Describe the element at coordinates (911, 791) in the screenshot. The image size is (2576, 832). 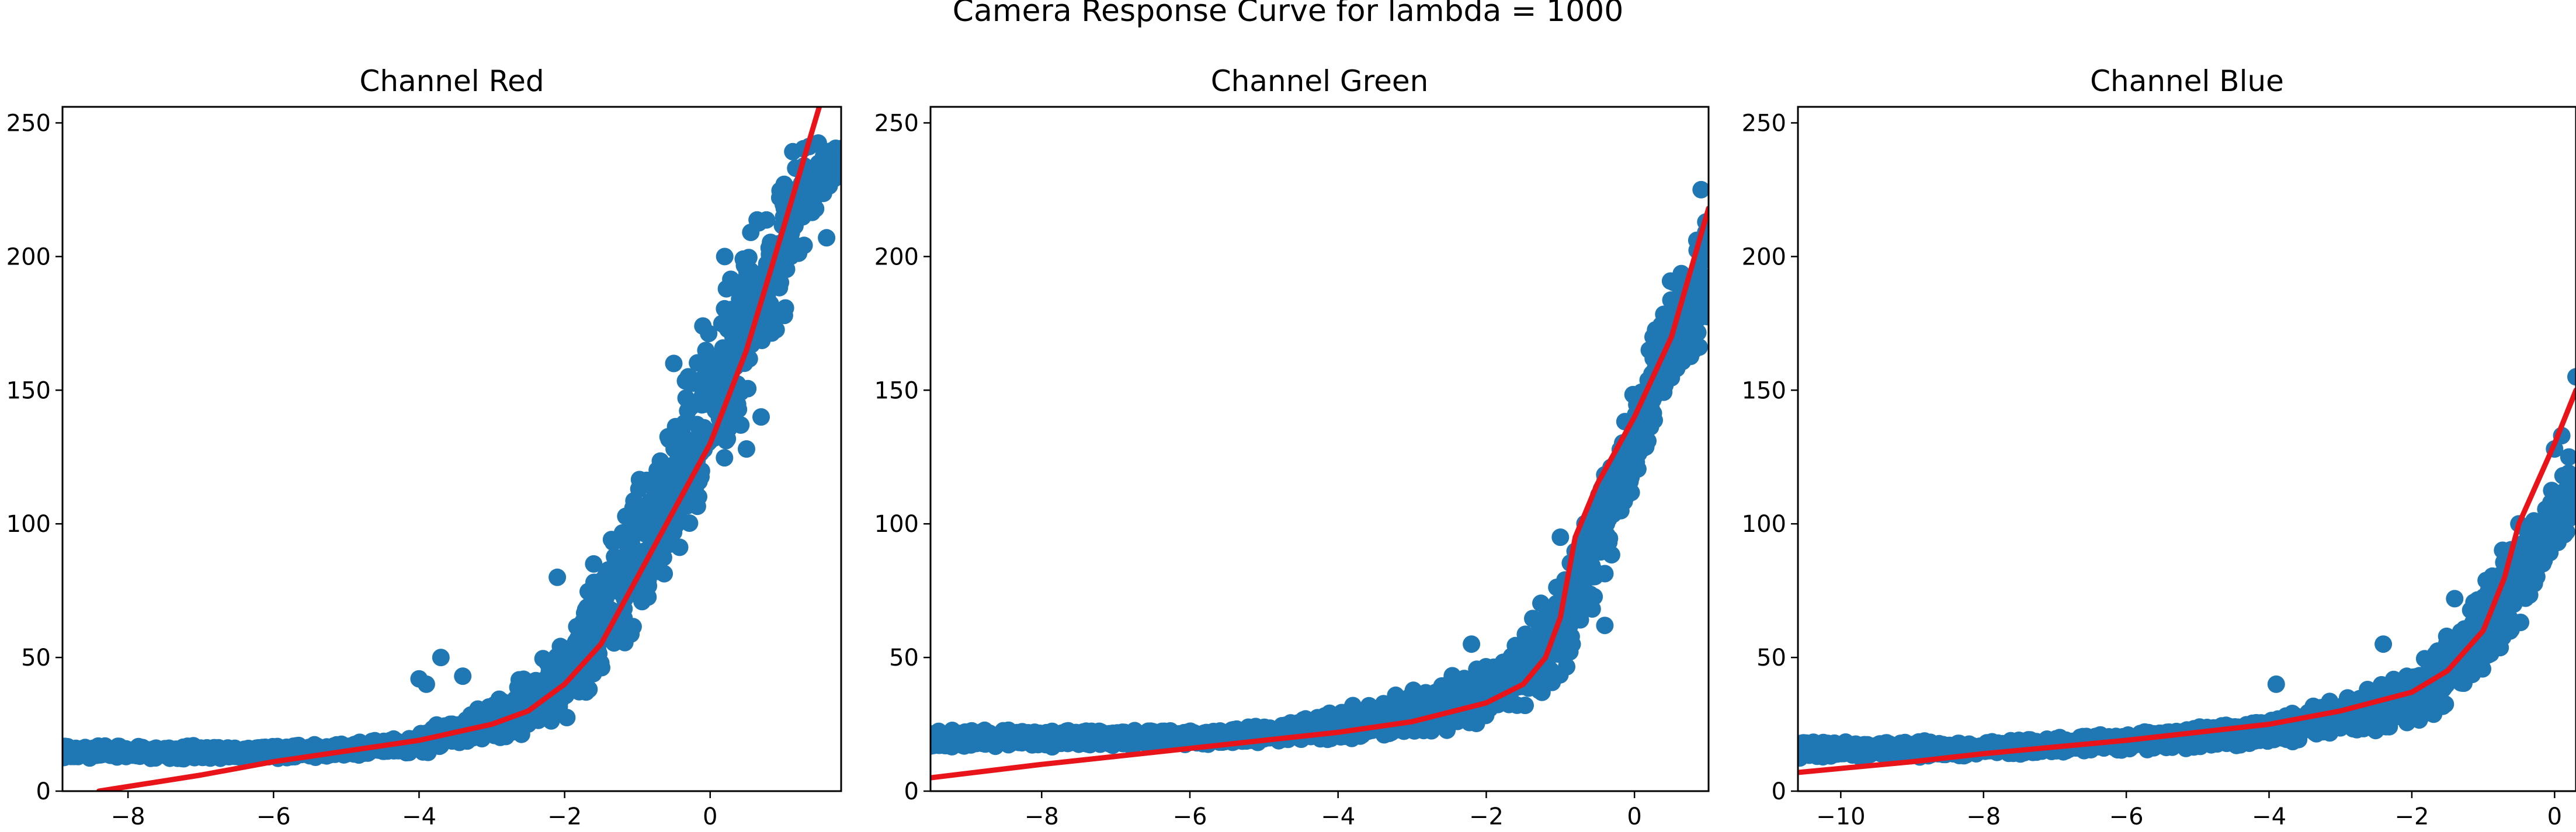
I see `y-tick-label: 0` at that location.